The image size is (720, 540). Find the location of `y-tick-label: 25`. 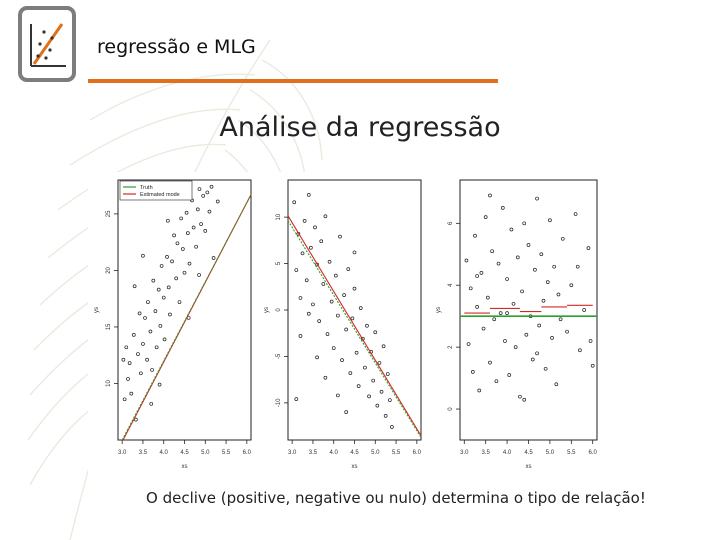

y-tick-label: 25 is located at coordinates (109, 213).